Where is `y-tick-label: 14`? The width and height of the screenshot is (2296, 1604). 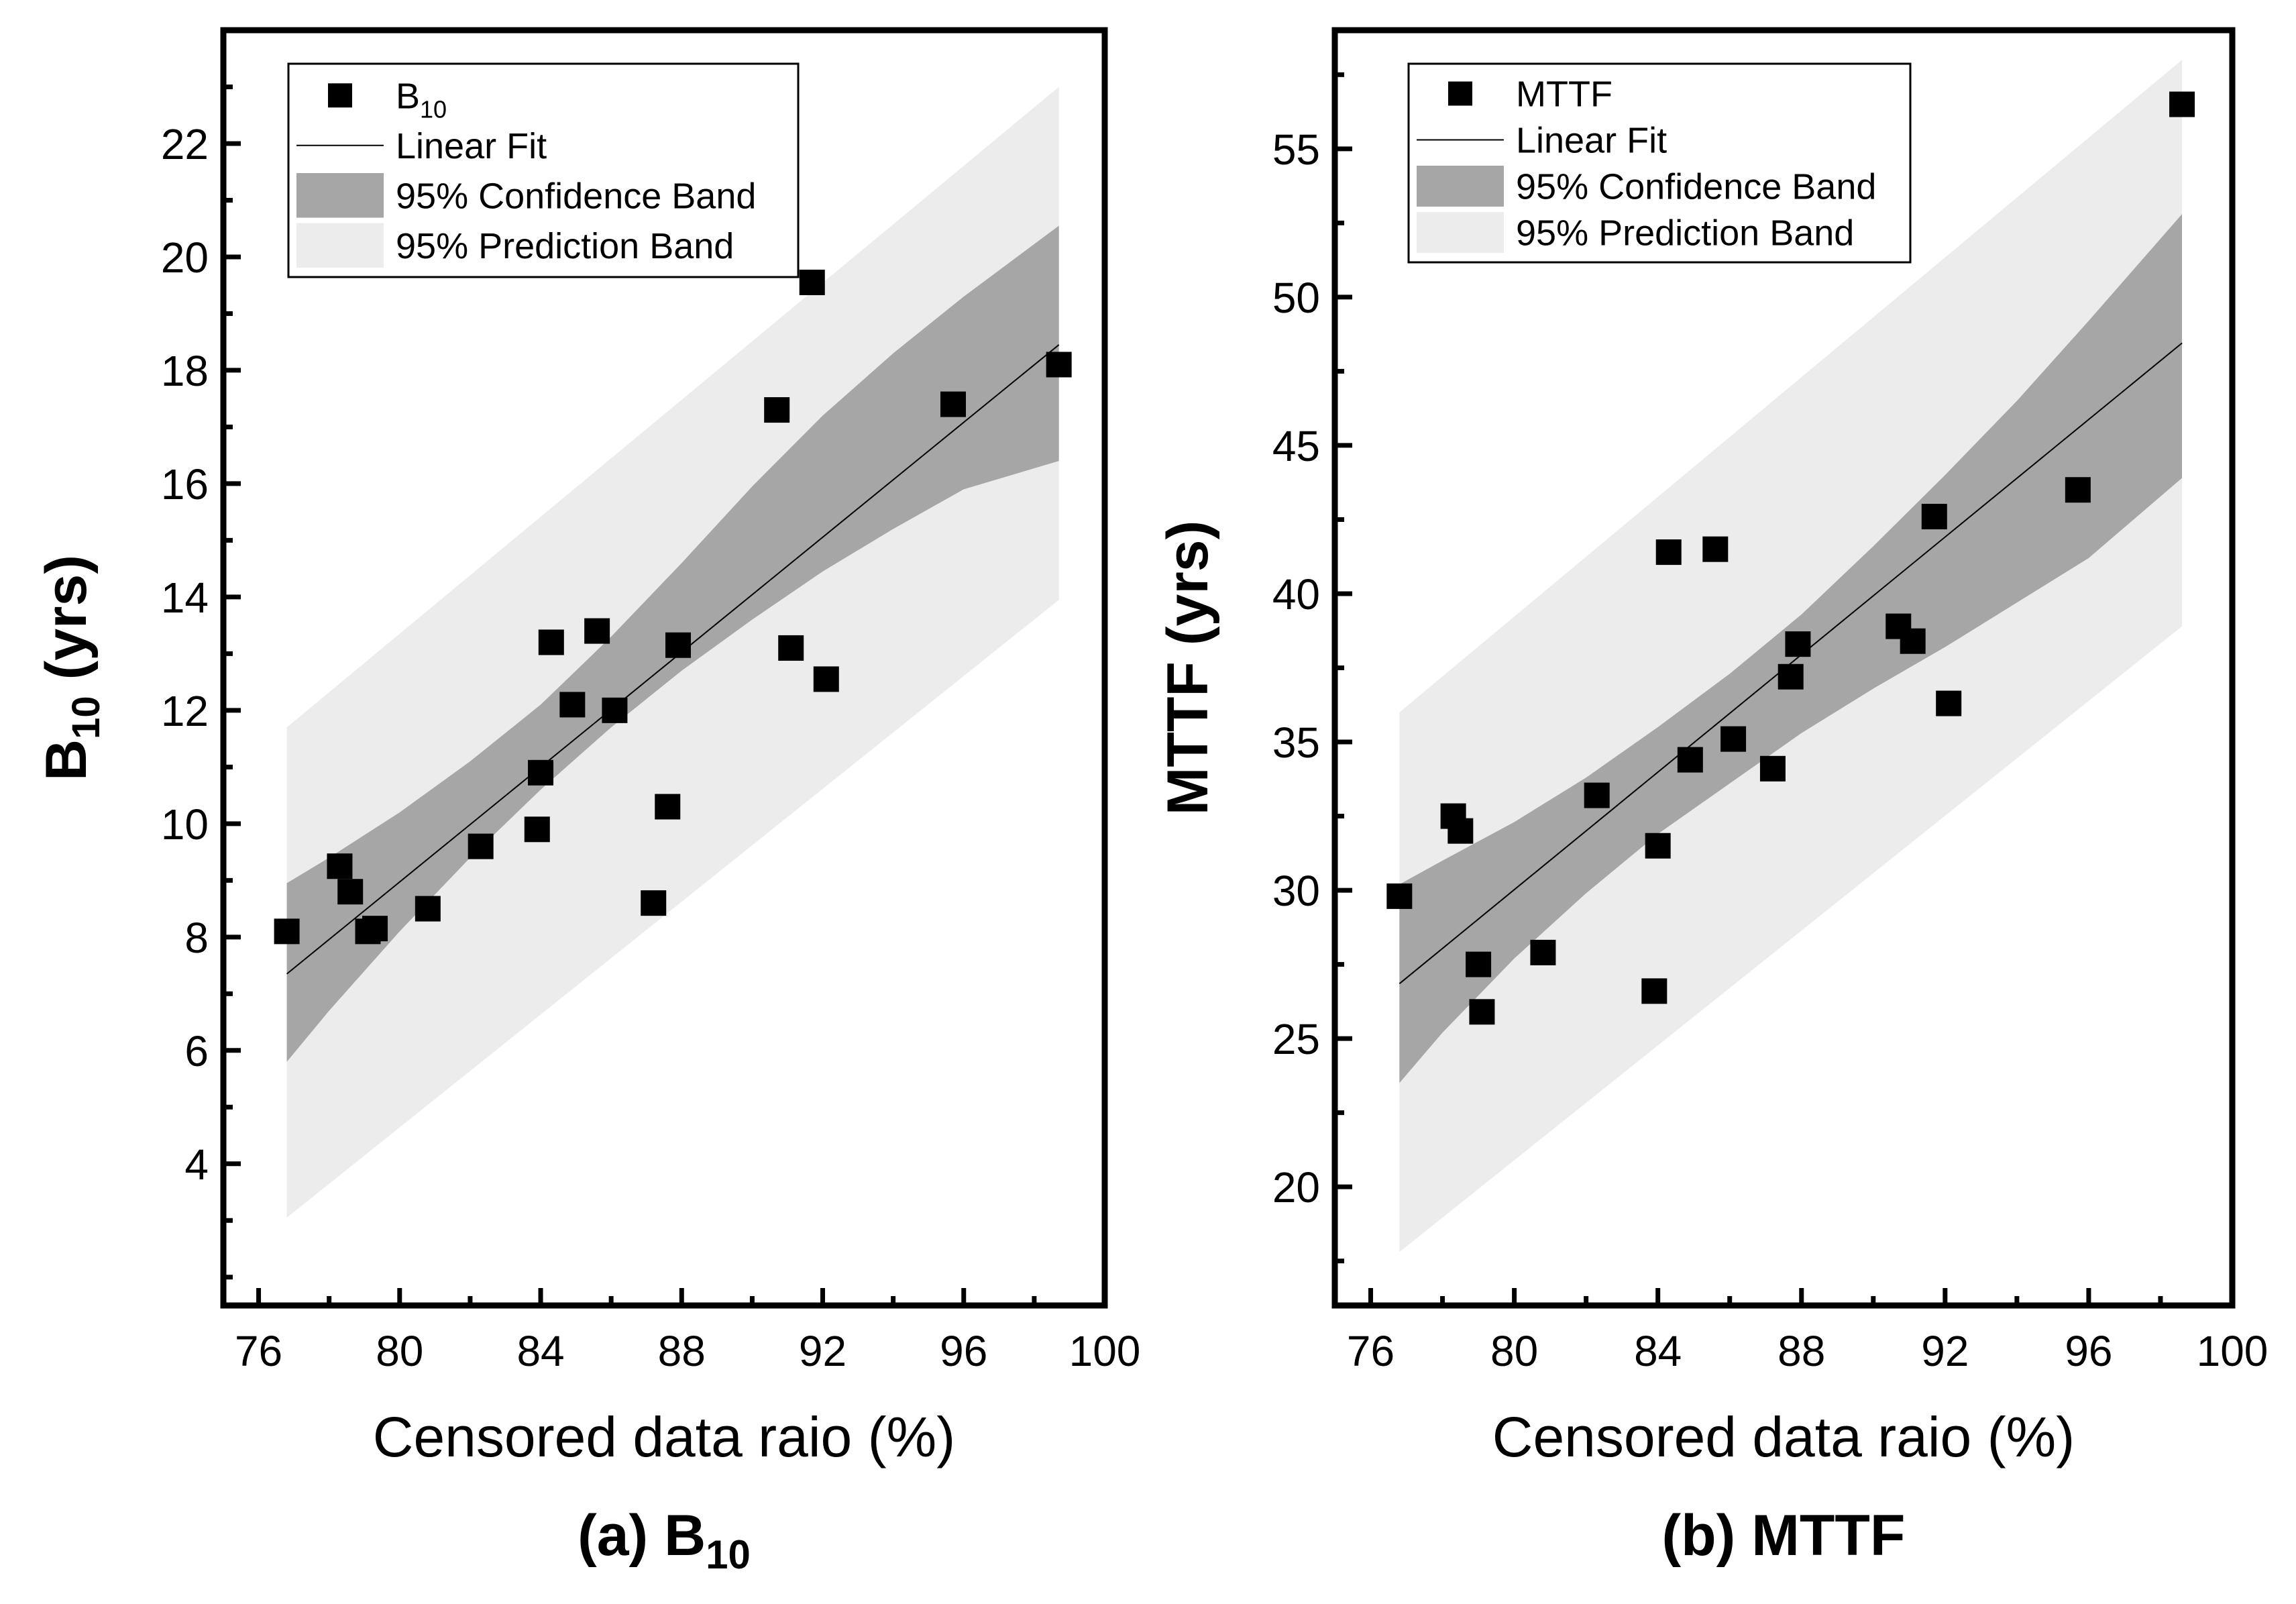
y-tick-label: 14 is located at coordinates (185, 598).